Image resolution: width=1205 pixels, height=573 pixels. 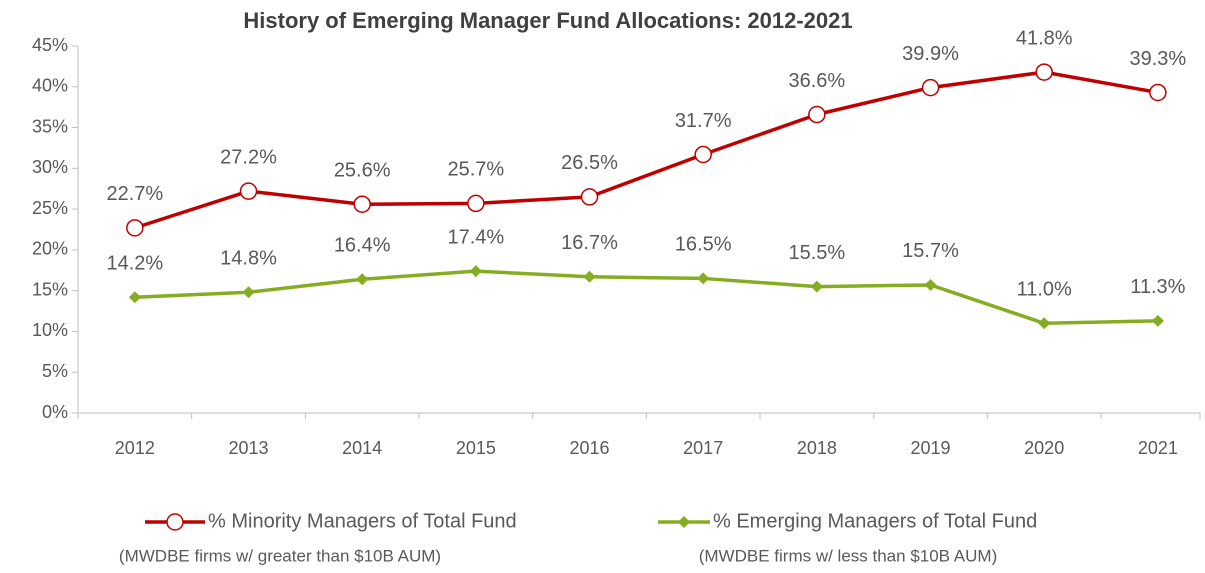 What do you see at coordinates (930, 54) in the screenshot?
I see `data-label: 39.9%` at bounding box center [930, 54].